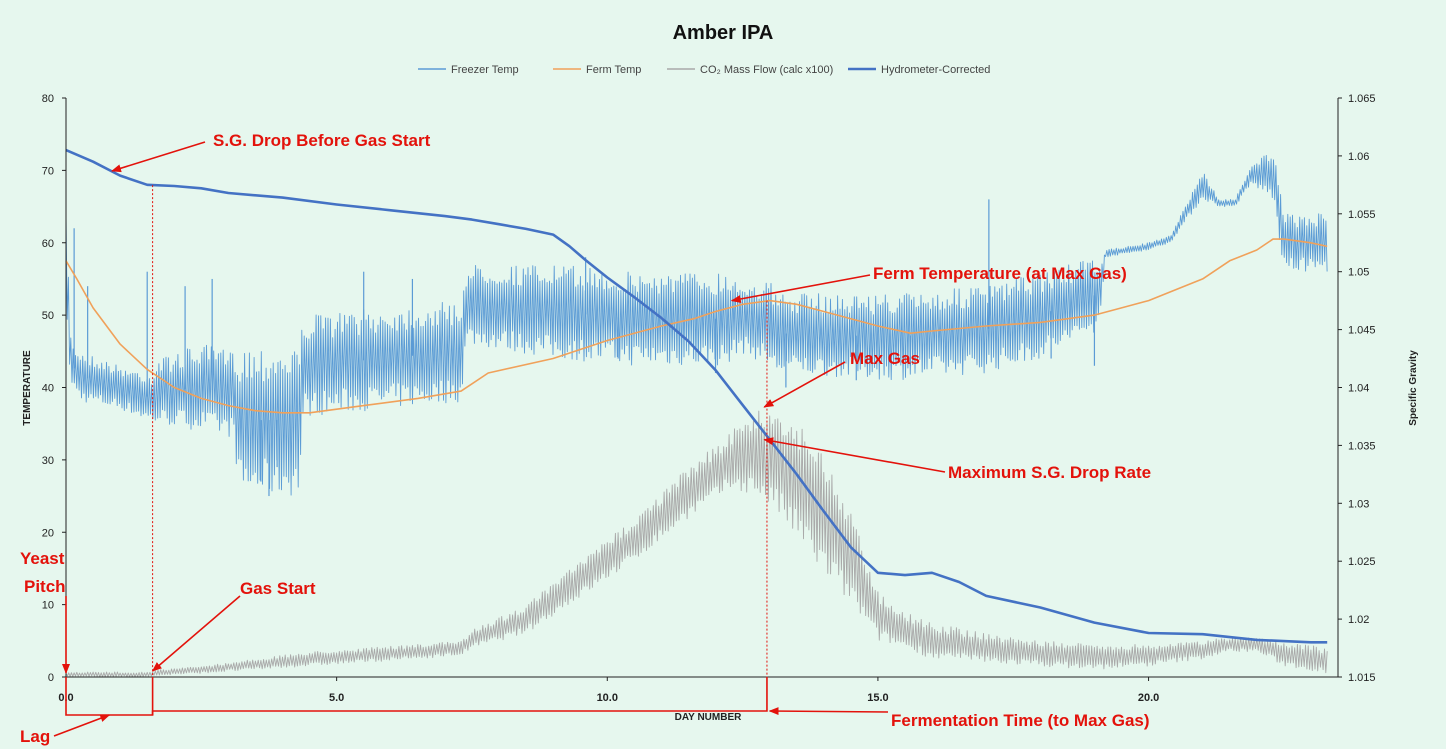  I want to click on y-left-tick-label: 10, so click(48, 606).